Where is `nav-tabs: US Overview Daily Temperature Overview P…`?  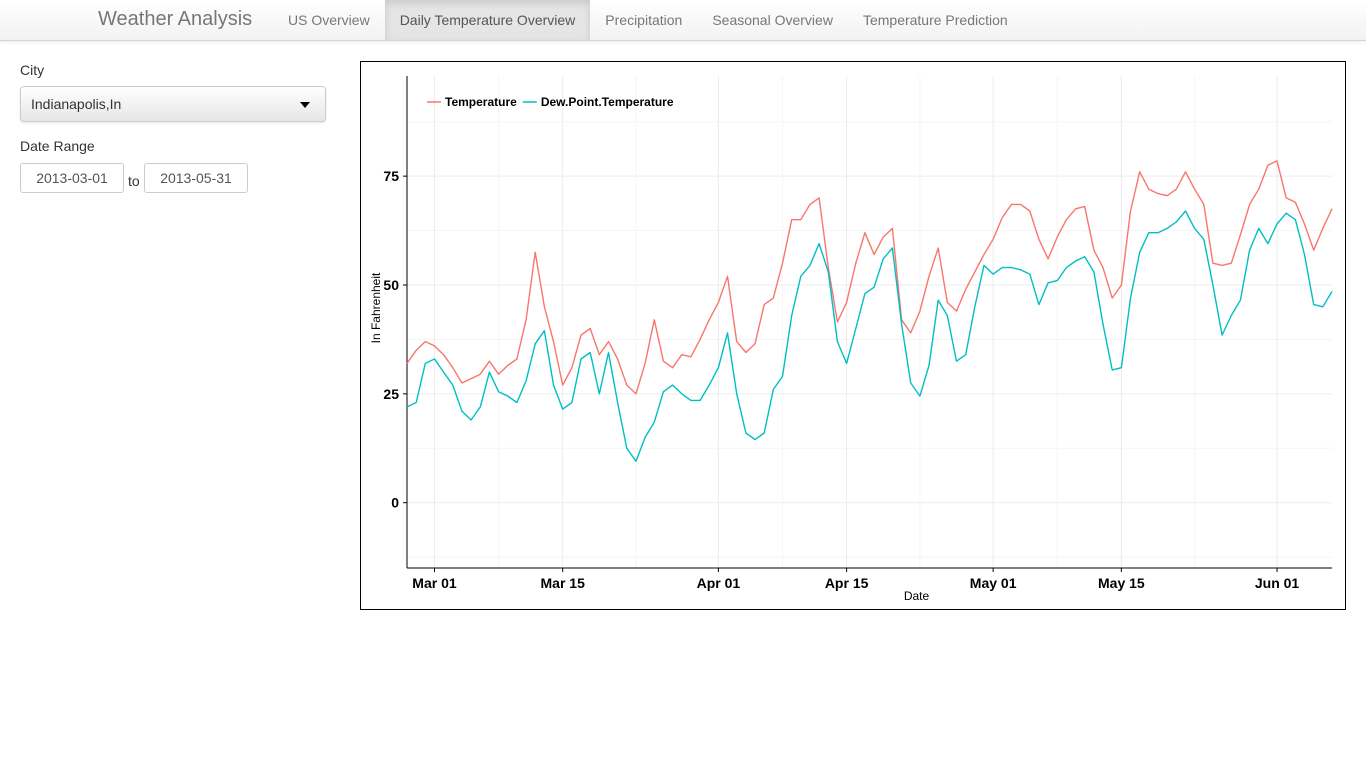
nav-tabs: US Overview Daily Temperature Overview P… is located at coordinates (648, 20).